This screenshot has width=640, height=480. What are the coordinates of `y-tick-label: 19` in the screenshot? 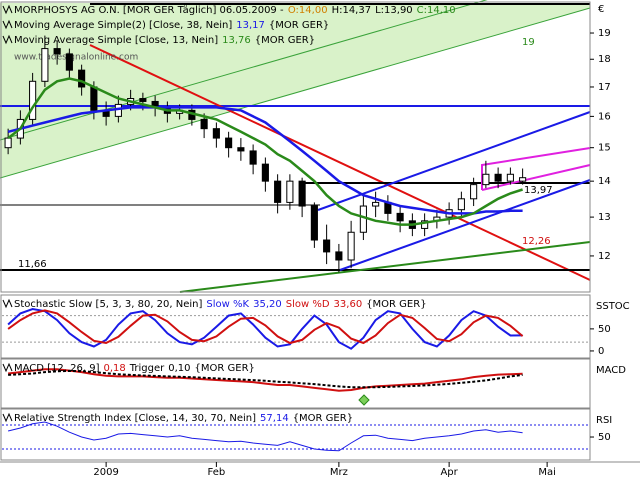 It's located at (604, 33).